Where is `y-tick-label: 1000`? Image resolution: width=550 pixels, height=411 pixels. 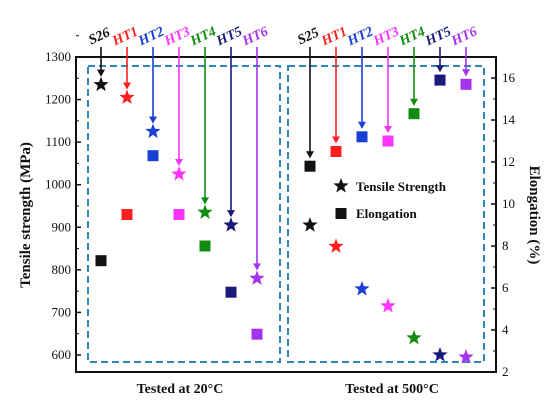 y-tick-label: 1000 is located at coordinates (58, 184).